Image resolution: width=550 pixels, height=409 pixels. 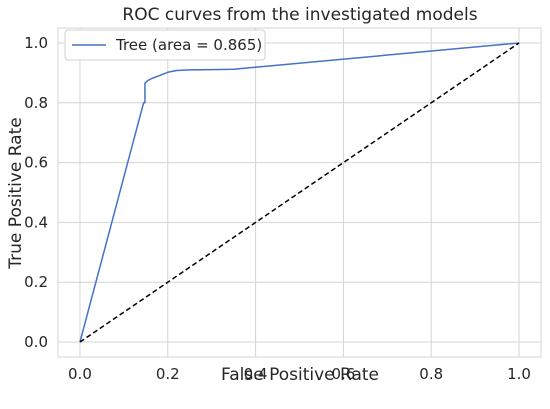 I want to click on legend: Tree (area = 0.865), so click(x=165, y=45).